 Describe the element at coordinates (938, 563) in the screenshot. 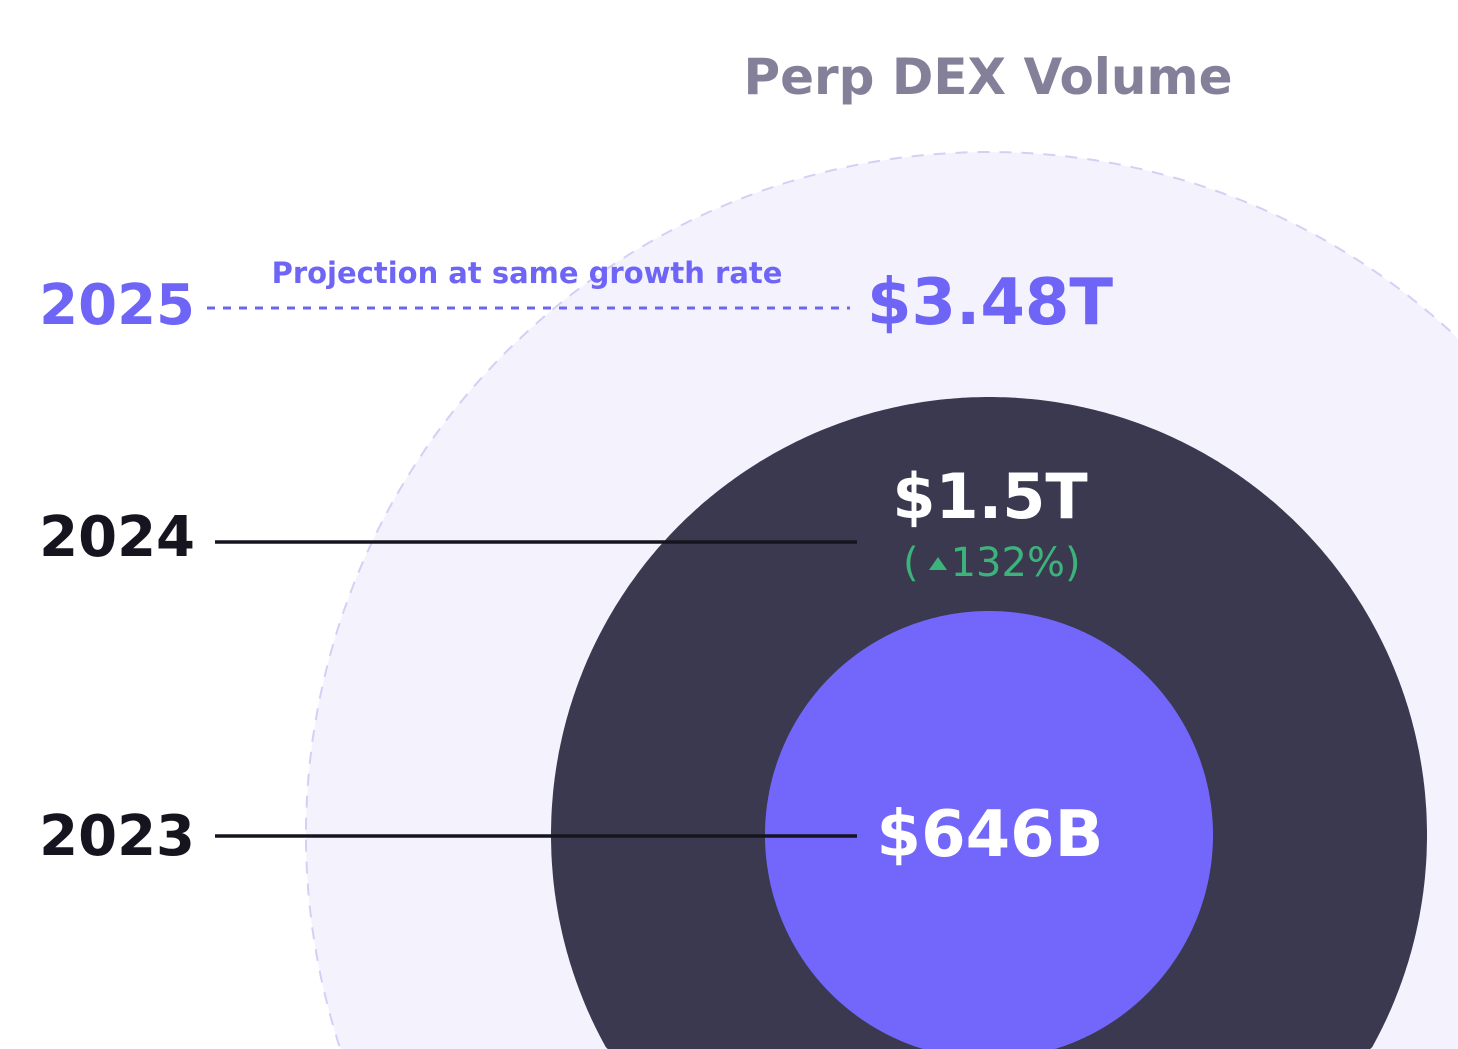

I see `up-triangle-icon` at that location.